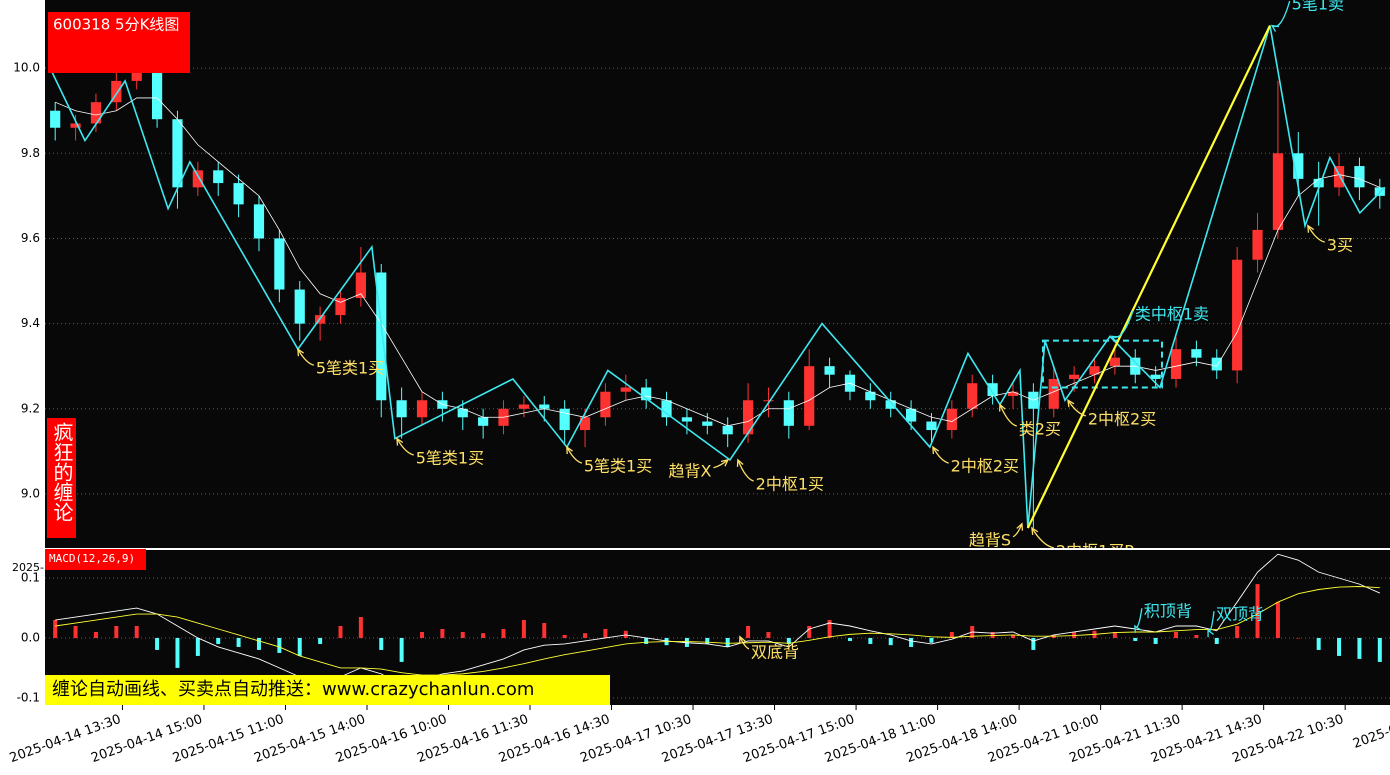  What do you see at coordinates (26, 68) in the screenshot?
I see `y-tick-label: 10.0` at bounding box center [26, 68].